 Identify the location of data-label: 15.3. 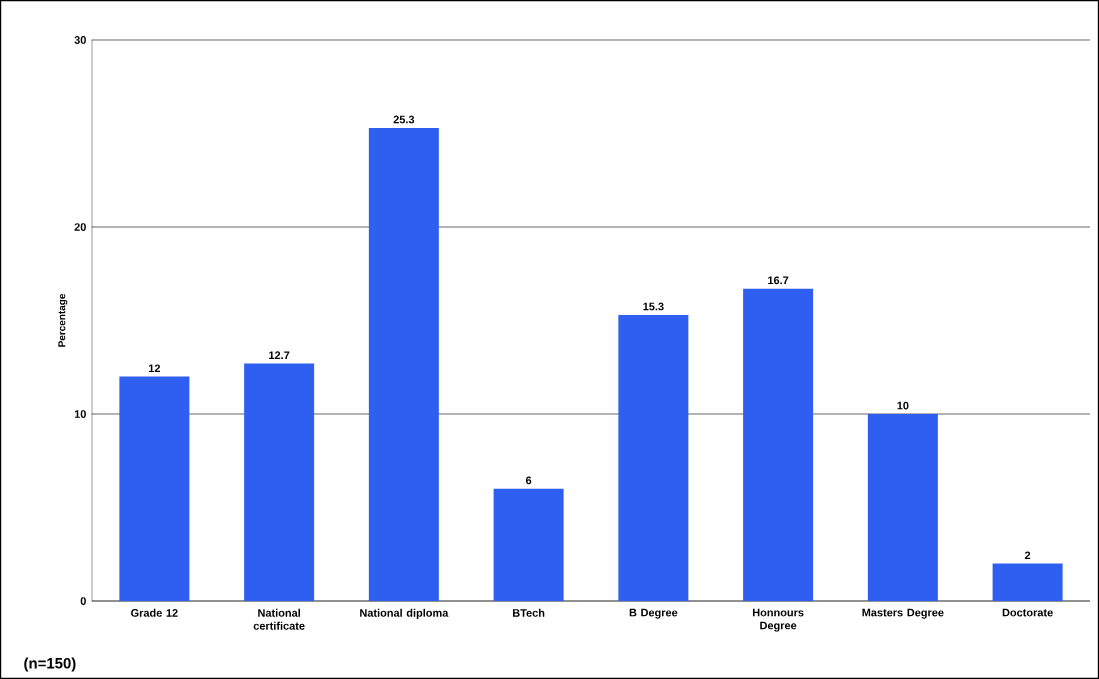
(653, 306).